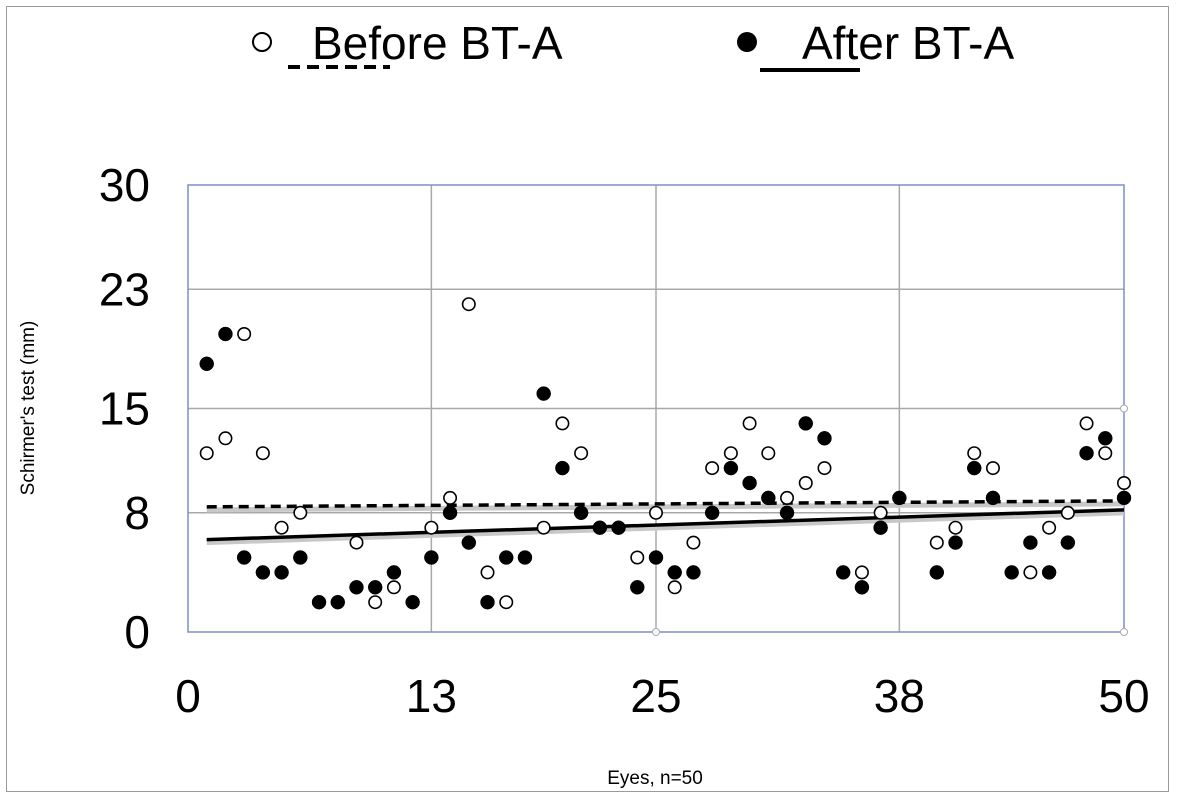  What do you see at coordinates (665, 504) in the screenshot?
I see `trendline-before` at bounding box center [665, 504].